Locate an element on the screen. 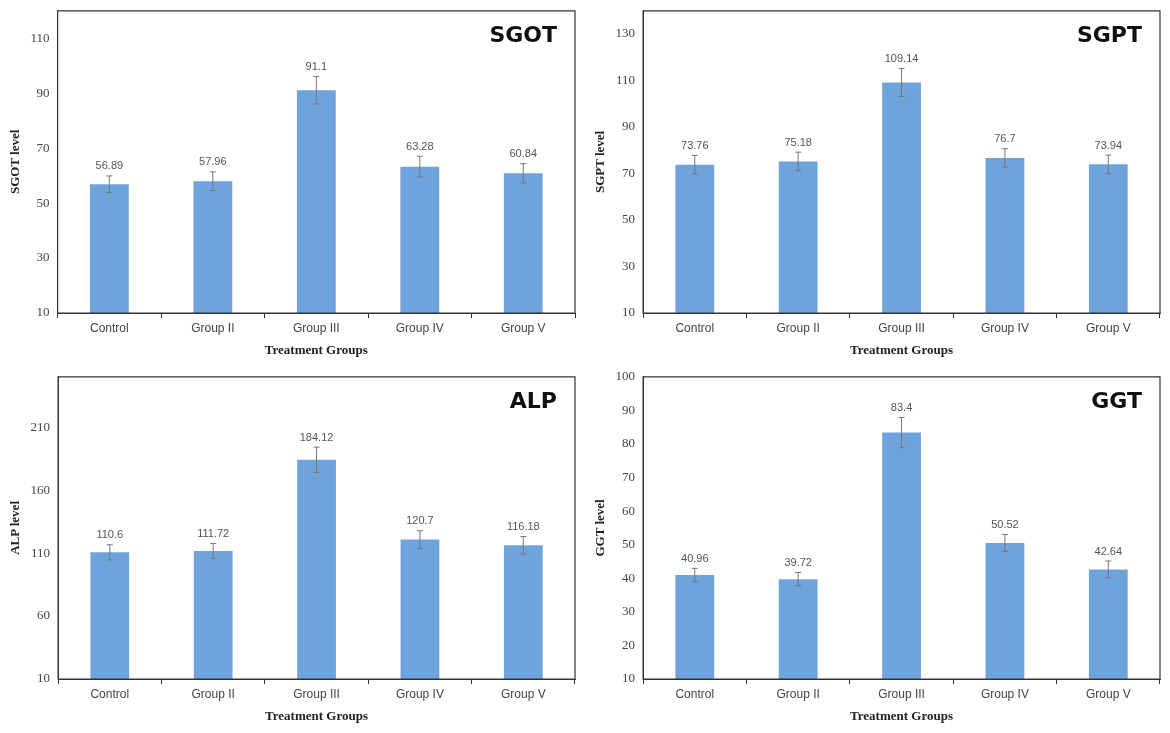  data-label: 110.6 is located at coordinates (110, 534).